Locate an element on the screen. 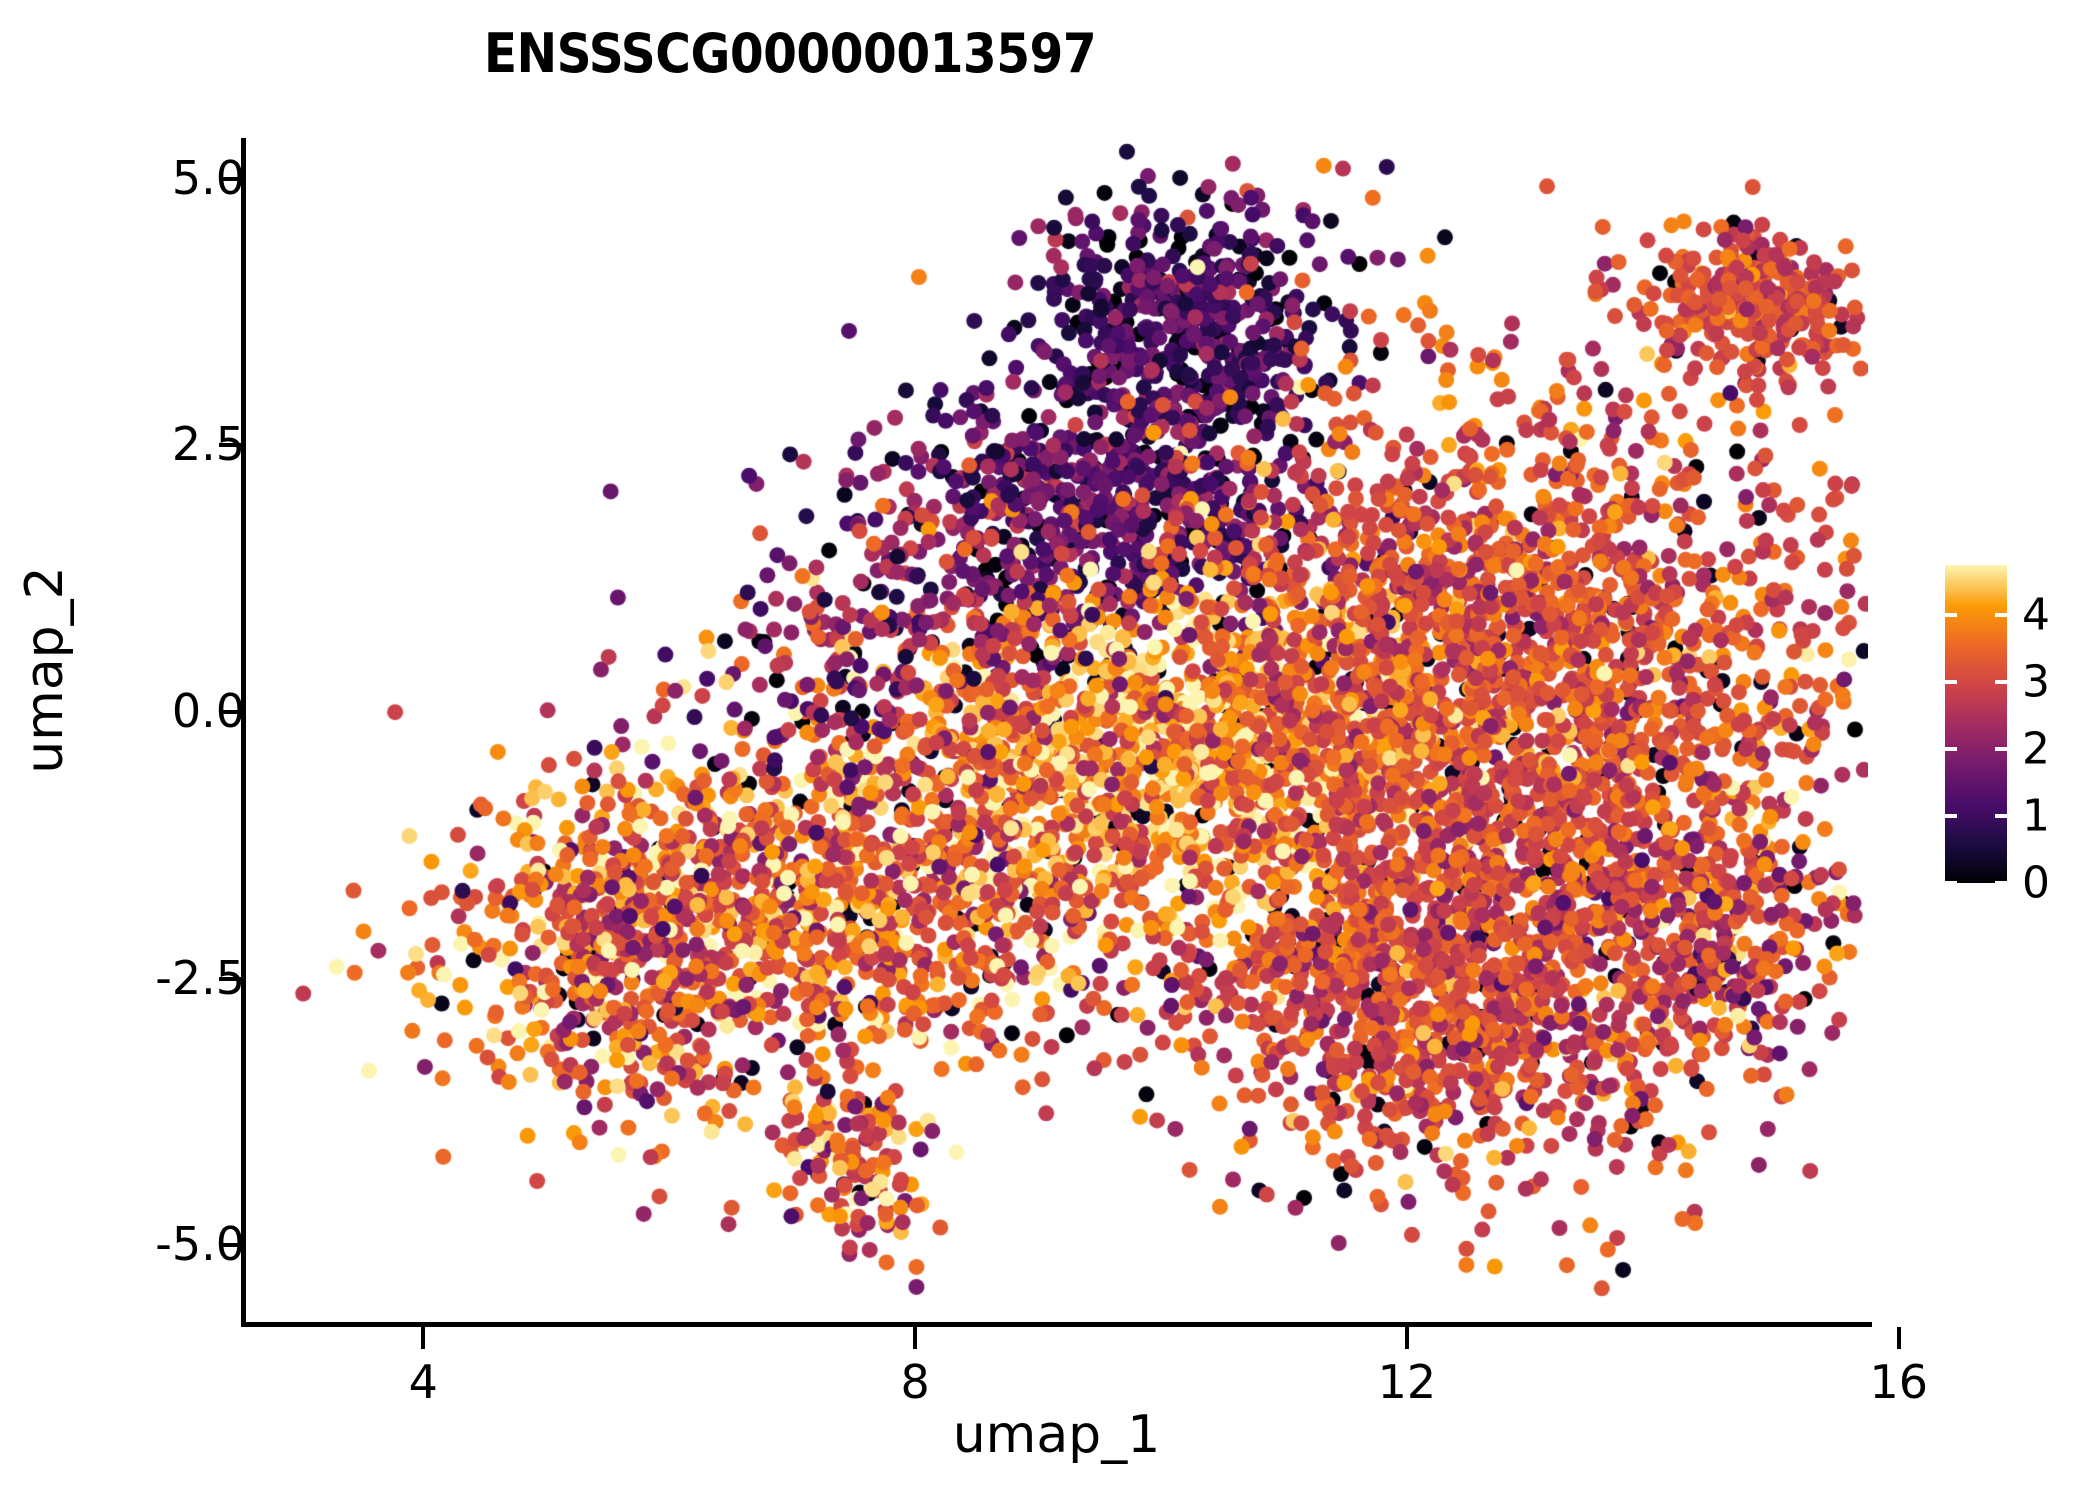 The height and width of the screenshot is (1500, 2100). colorbar-tick-label: 3 is located at coordinates (2036, 682).